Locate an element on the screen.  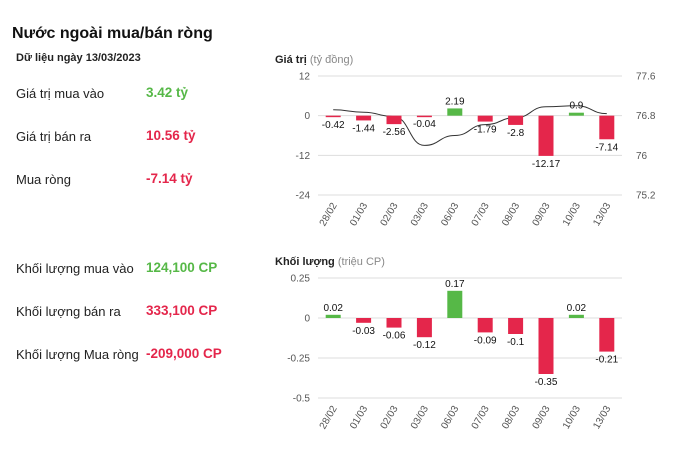
value-data-label: -0.42 is located at coordinates (333, 125).